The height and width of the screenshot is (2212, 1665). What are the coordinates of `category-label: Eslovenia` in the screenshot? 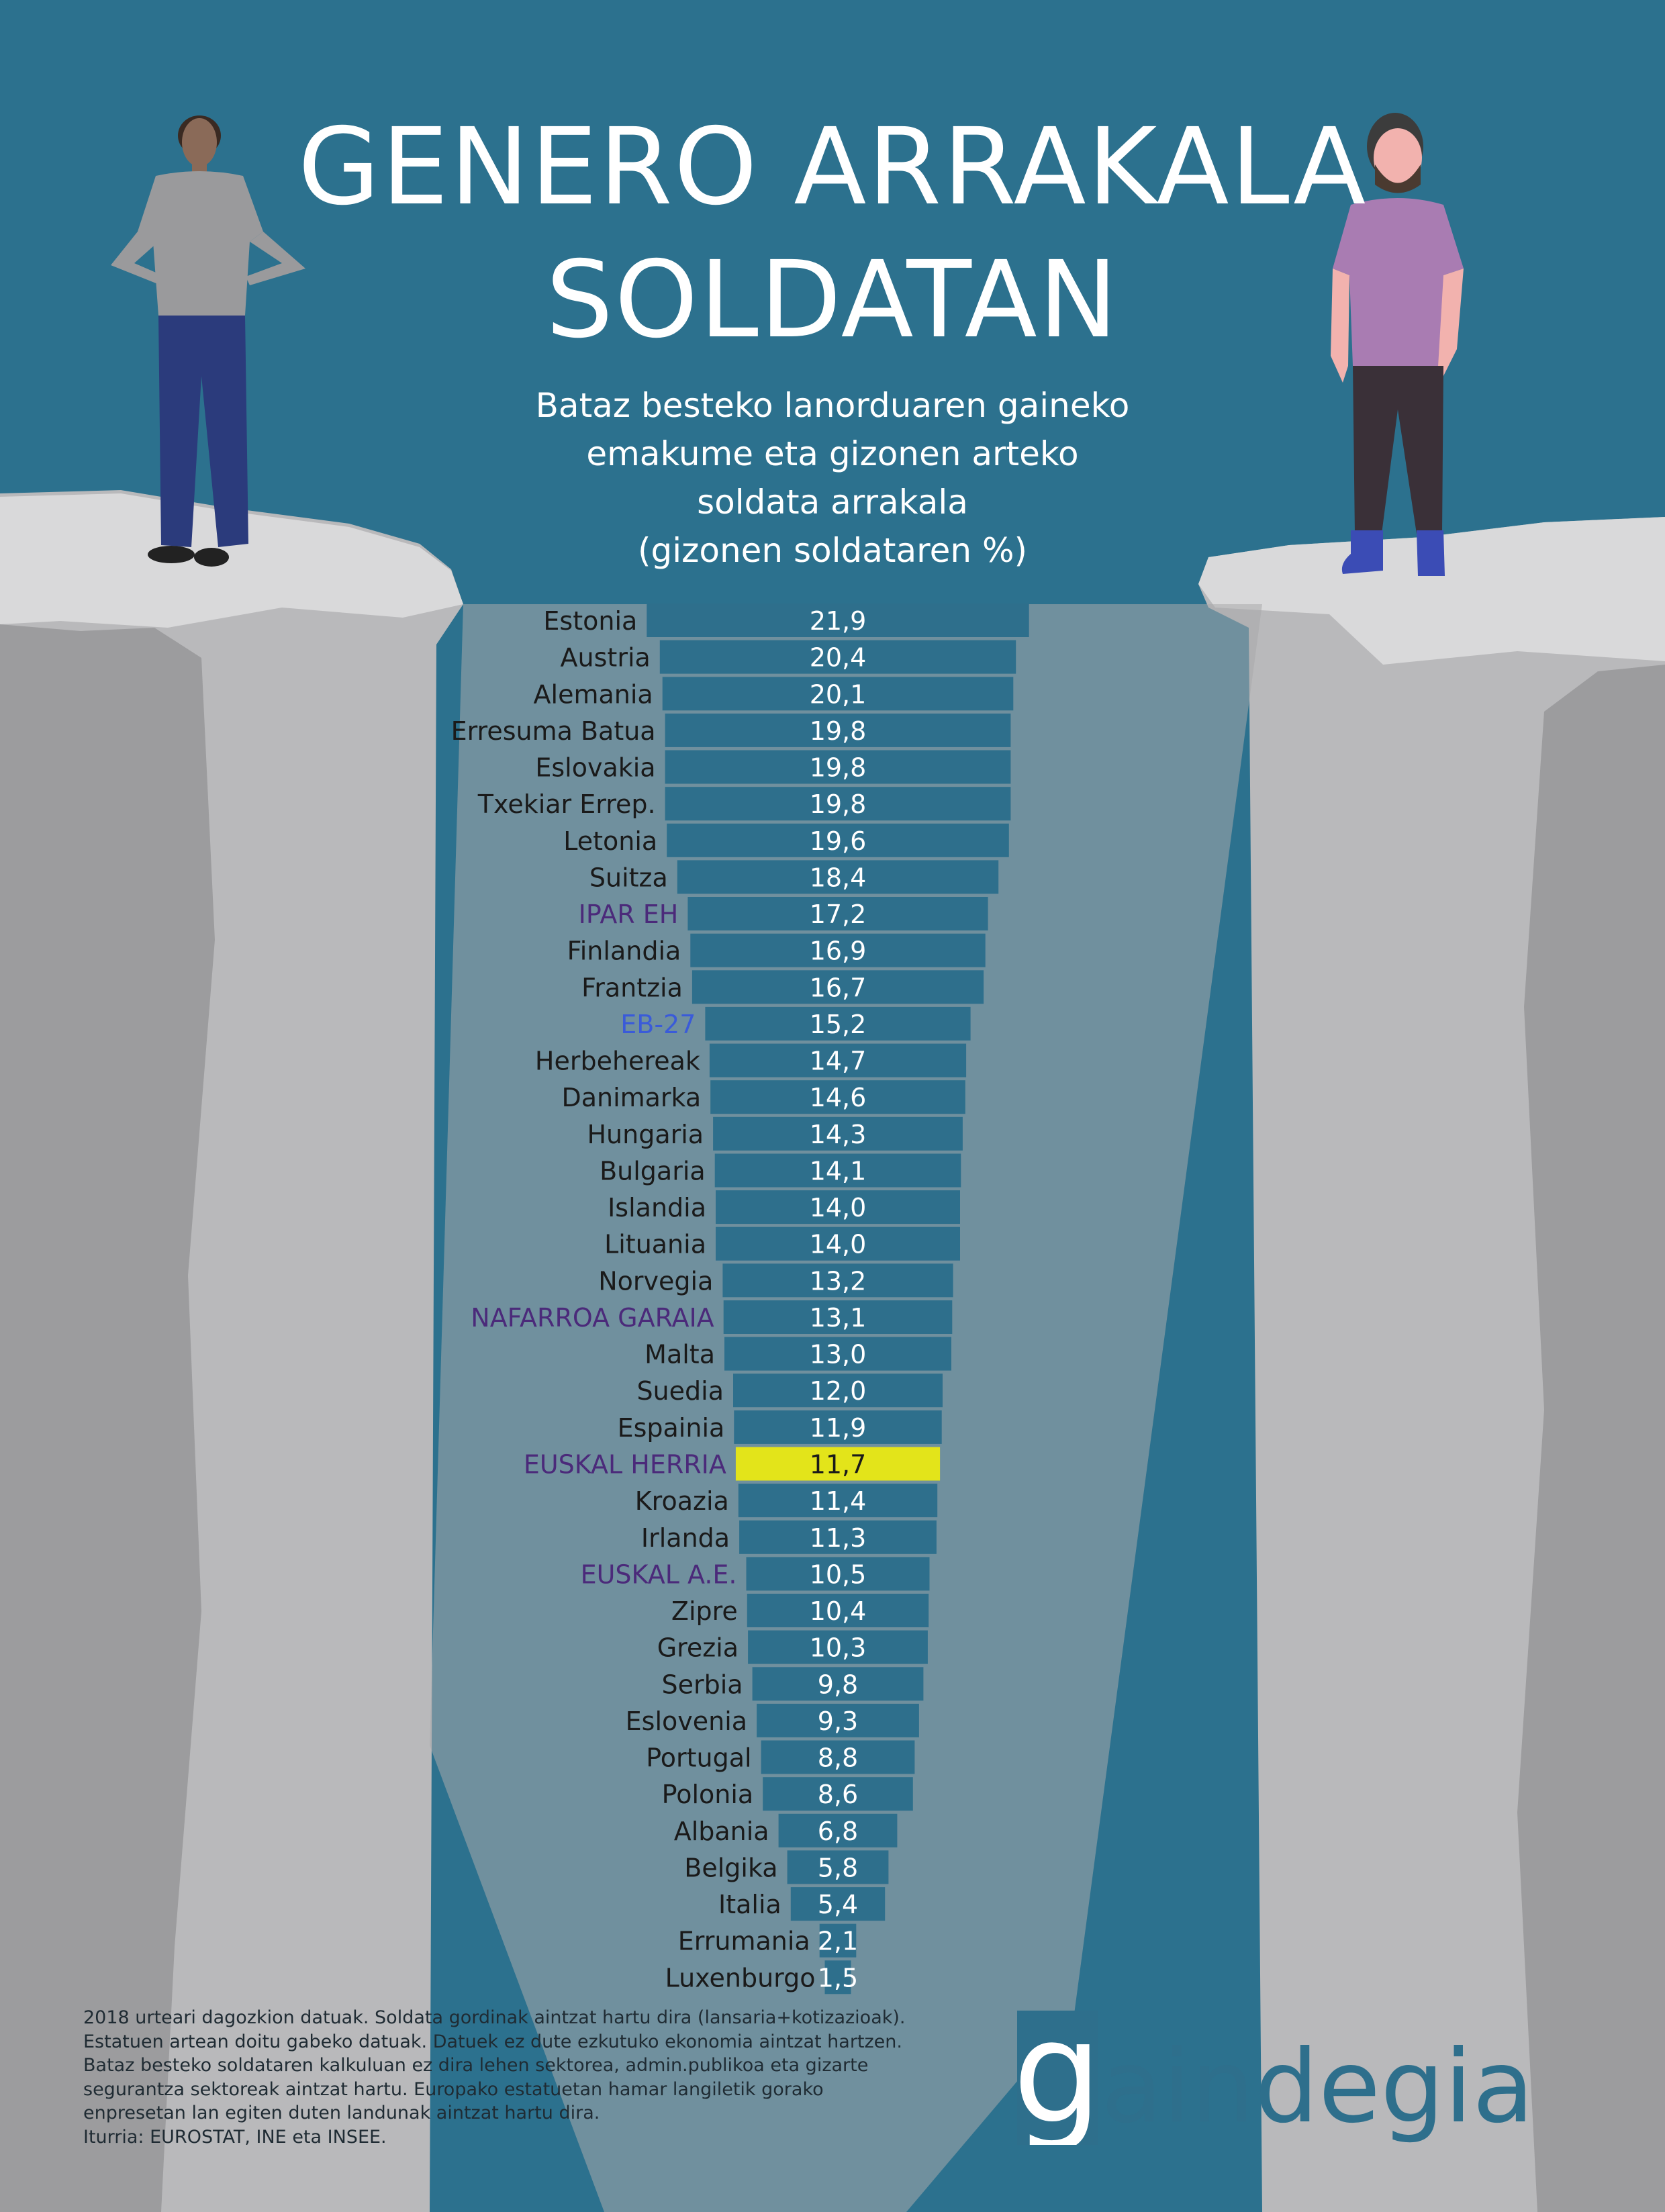 It's located at (686, 1721).